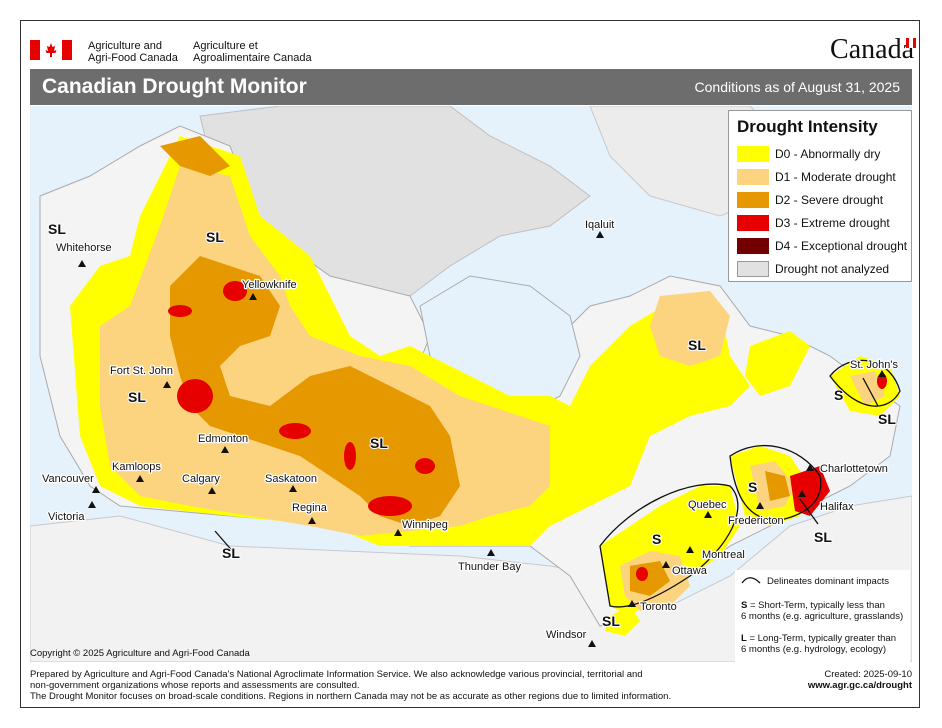 This screenshot has width=942, height=728. I want to click on map-title: Canadian Drought Monitor, so click(174, 86).